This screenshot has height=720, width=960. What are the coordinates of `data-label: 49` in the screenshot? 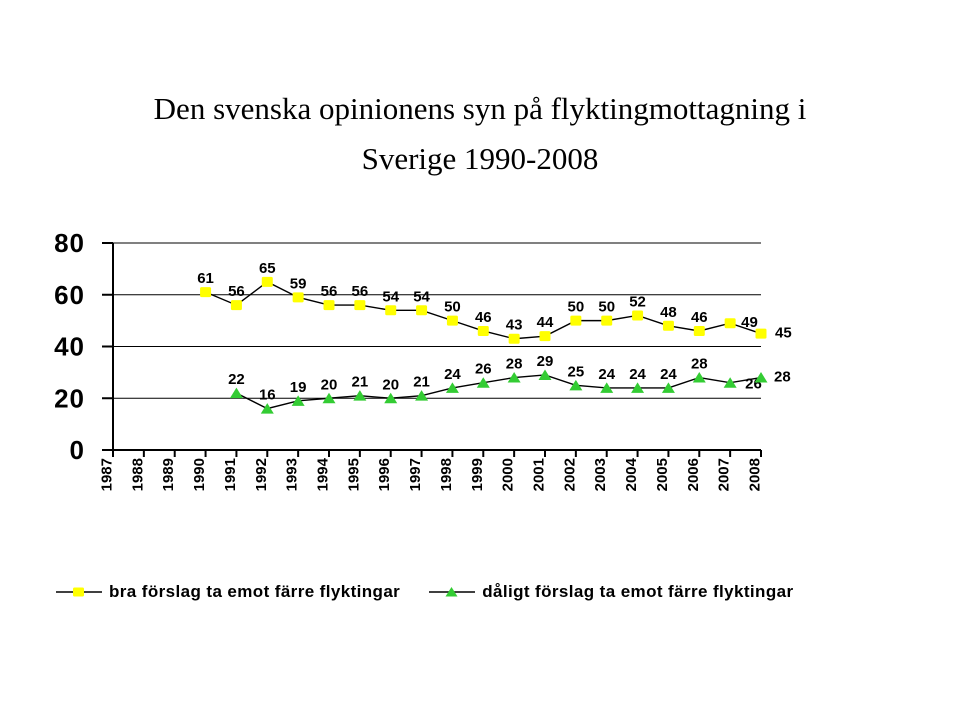 It's located at (749, 322).